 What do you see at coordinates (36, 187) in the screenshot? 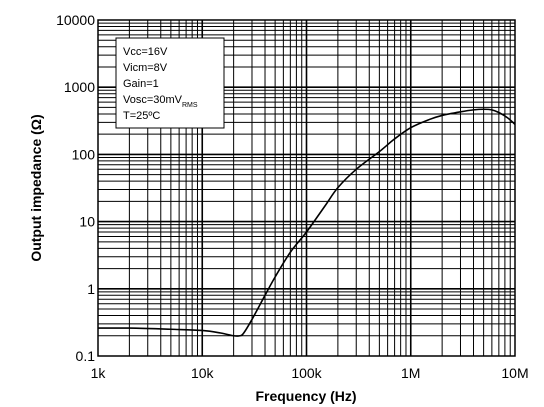
I see `y-axis-title: Output impedance (Ω)` at bounding box center [36, 187].